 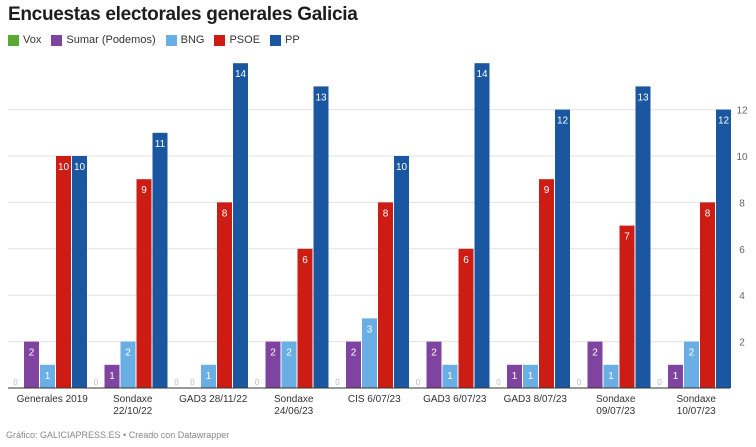 I want to click on x-tick-label: GAD3 28/11/22, so click(x=213, y=399).